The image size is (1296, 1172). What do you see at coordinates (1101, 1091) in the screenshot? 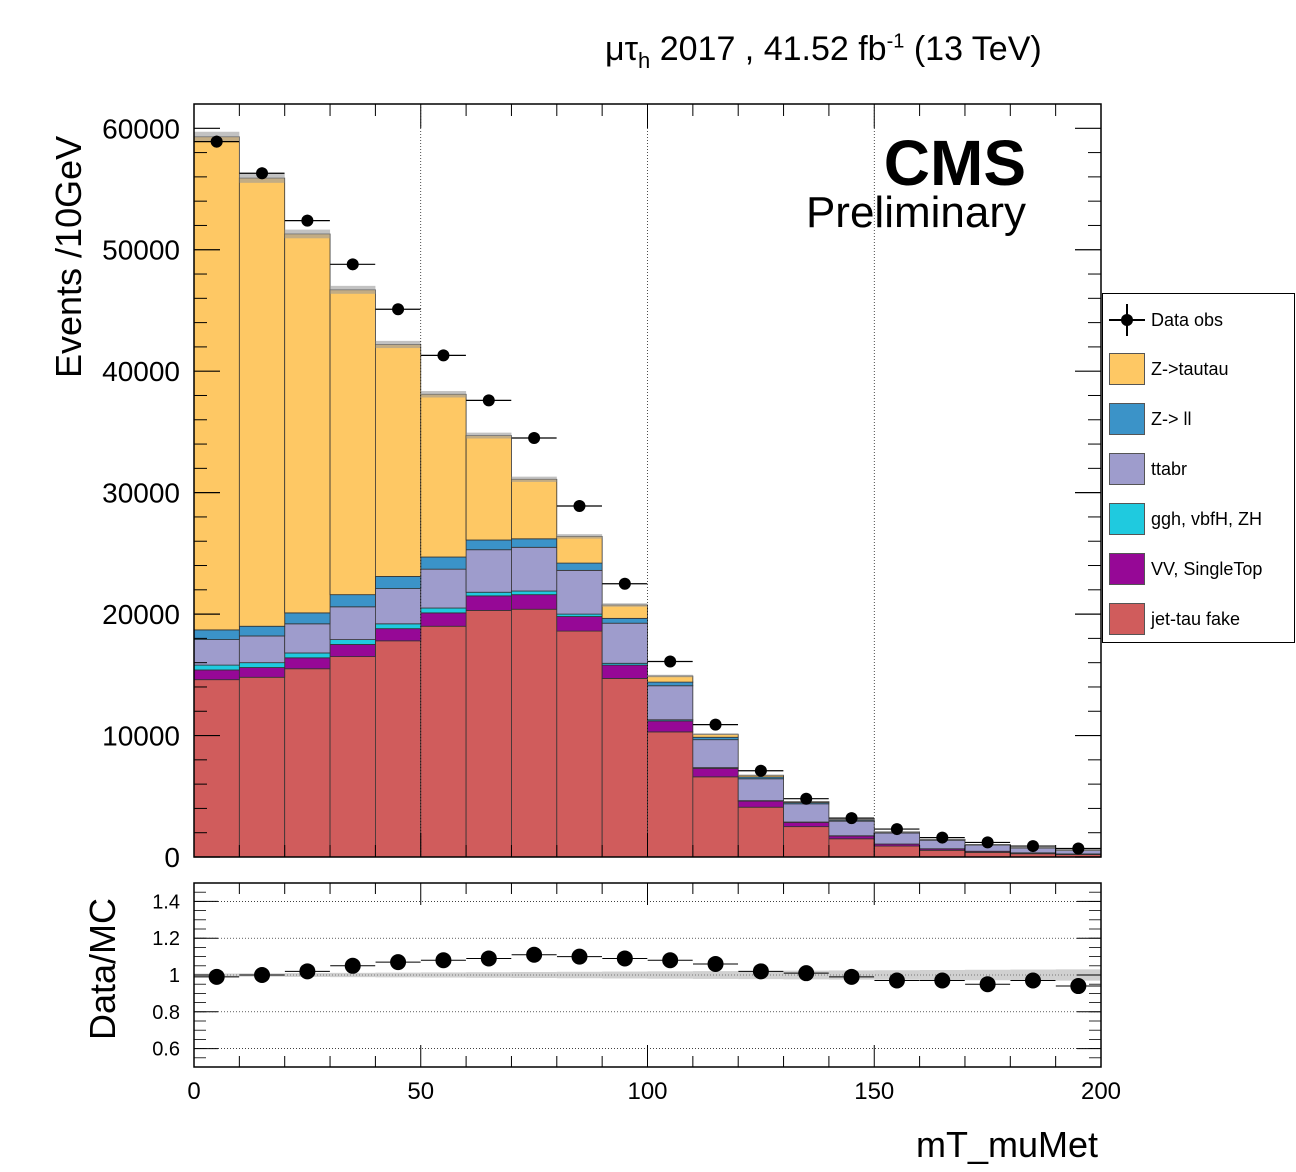
I see `x-tick-label: 200` at bounding box center [1101, 1091].